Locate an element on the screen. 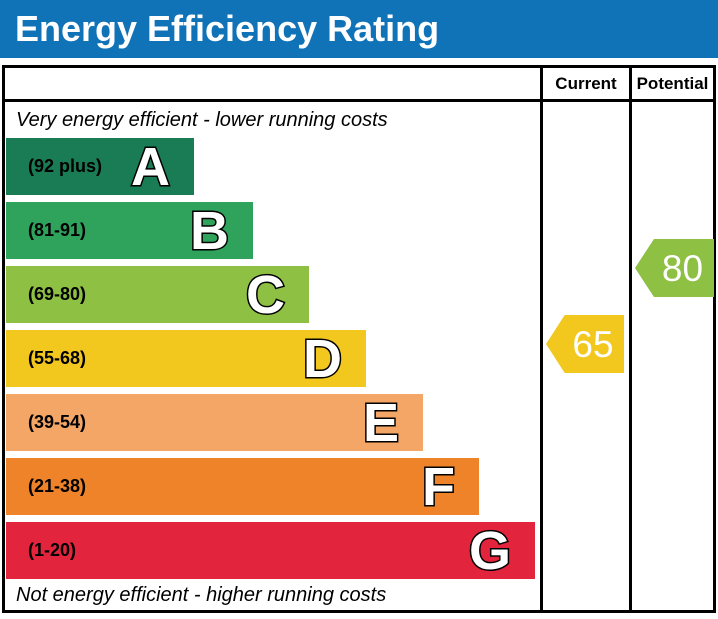 The width and height of the screenshot is (718, 619). band-row-c: (69-80) C is located at coordinates (157, 294).